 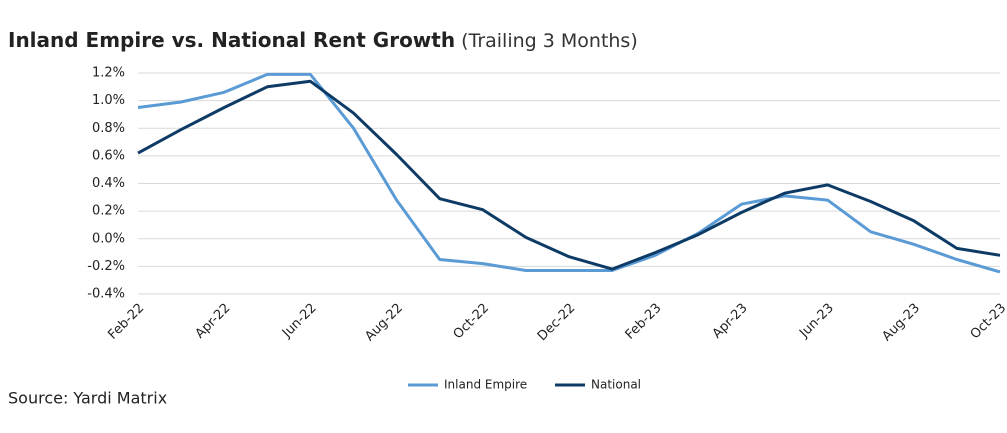 What do you see at coordinates (644, 322) in the screenshot?
I see `x-tick-label: Feb-23` at bounding box center [644, 322].